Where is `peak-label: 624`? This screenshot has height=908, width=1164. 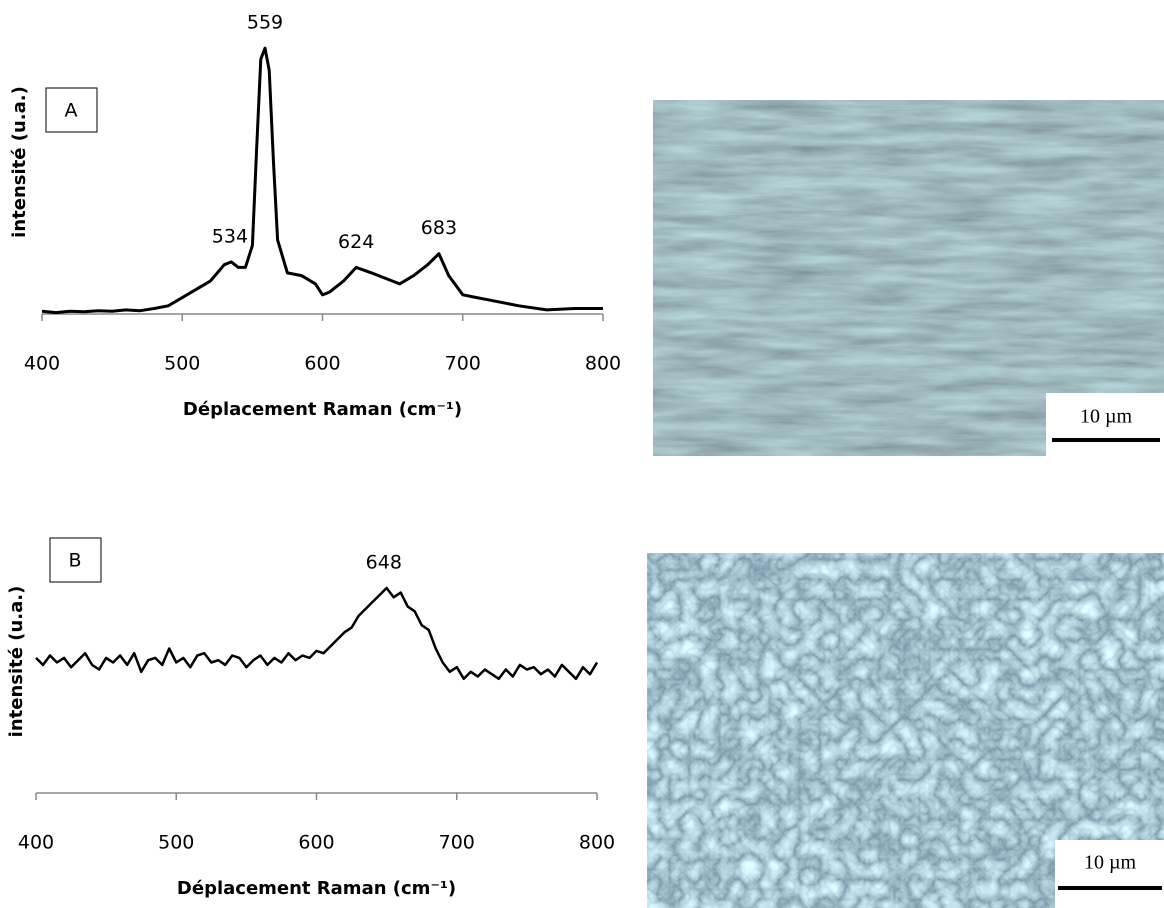
peak-label: 624 is located at coordinates (356, 242).